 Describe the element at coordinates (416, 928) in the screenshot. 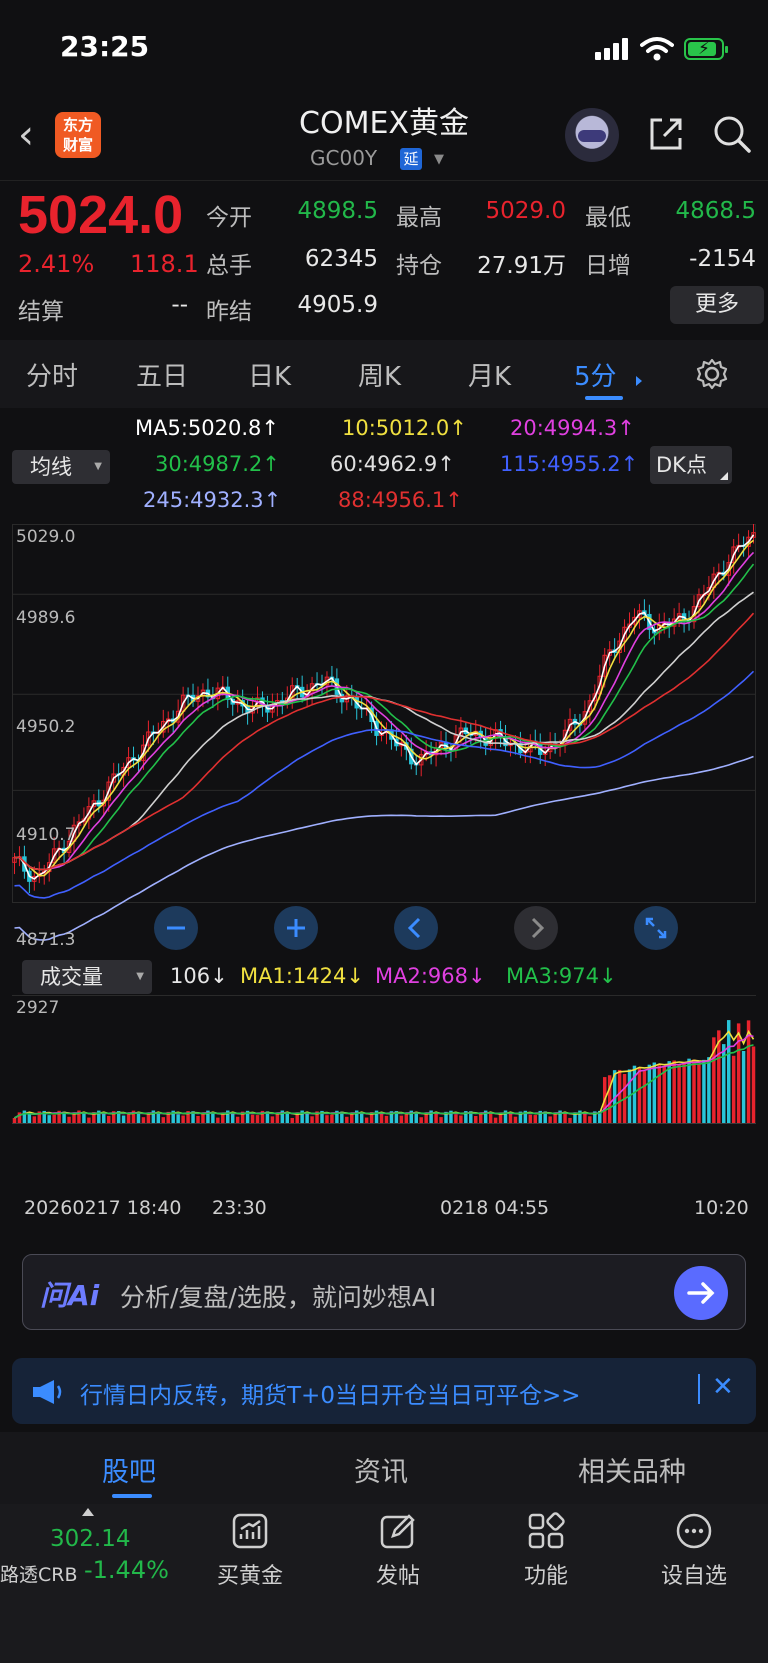

I see `scroll-left-button` at that location.